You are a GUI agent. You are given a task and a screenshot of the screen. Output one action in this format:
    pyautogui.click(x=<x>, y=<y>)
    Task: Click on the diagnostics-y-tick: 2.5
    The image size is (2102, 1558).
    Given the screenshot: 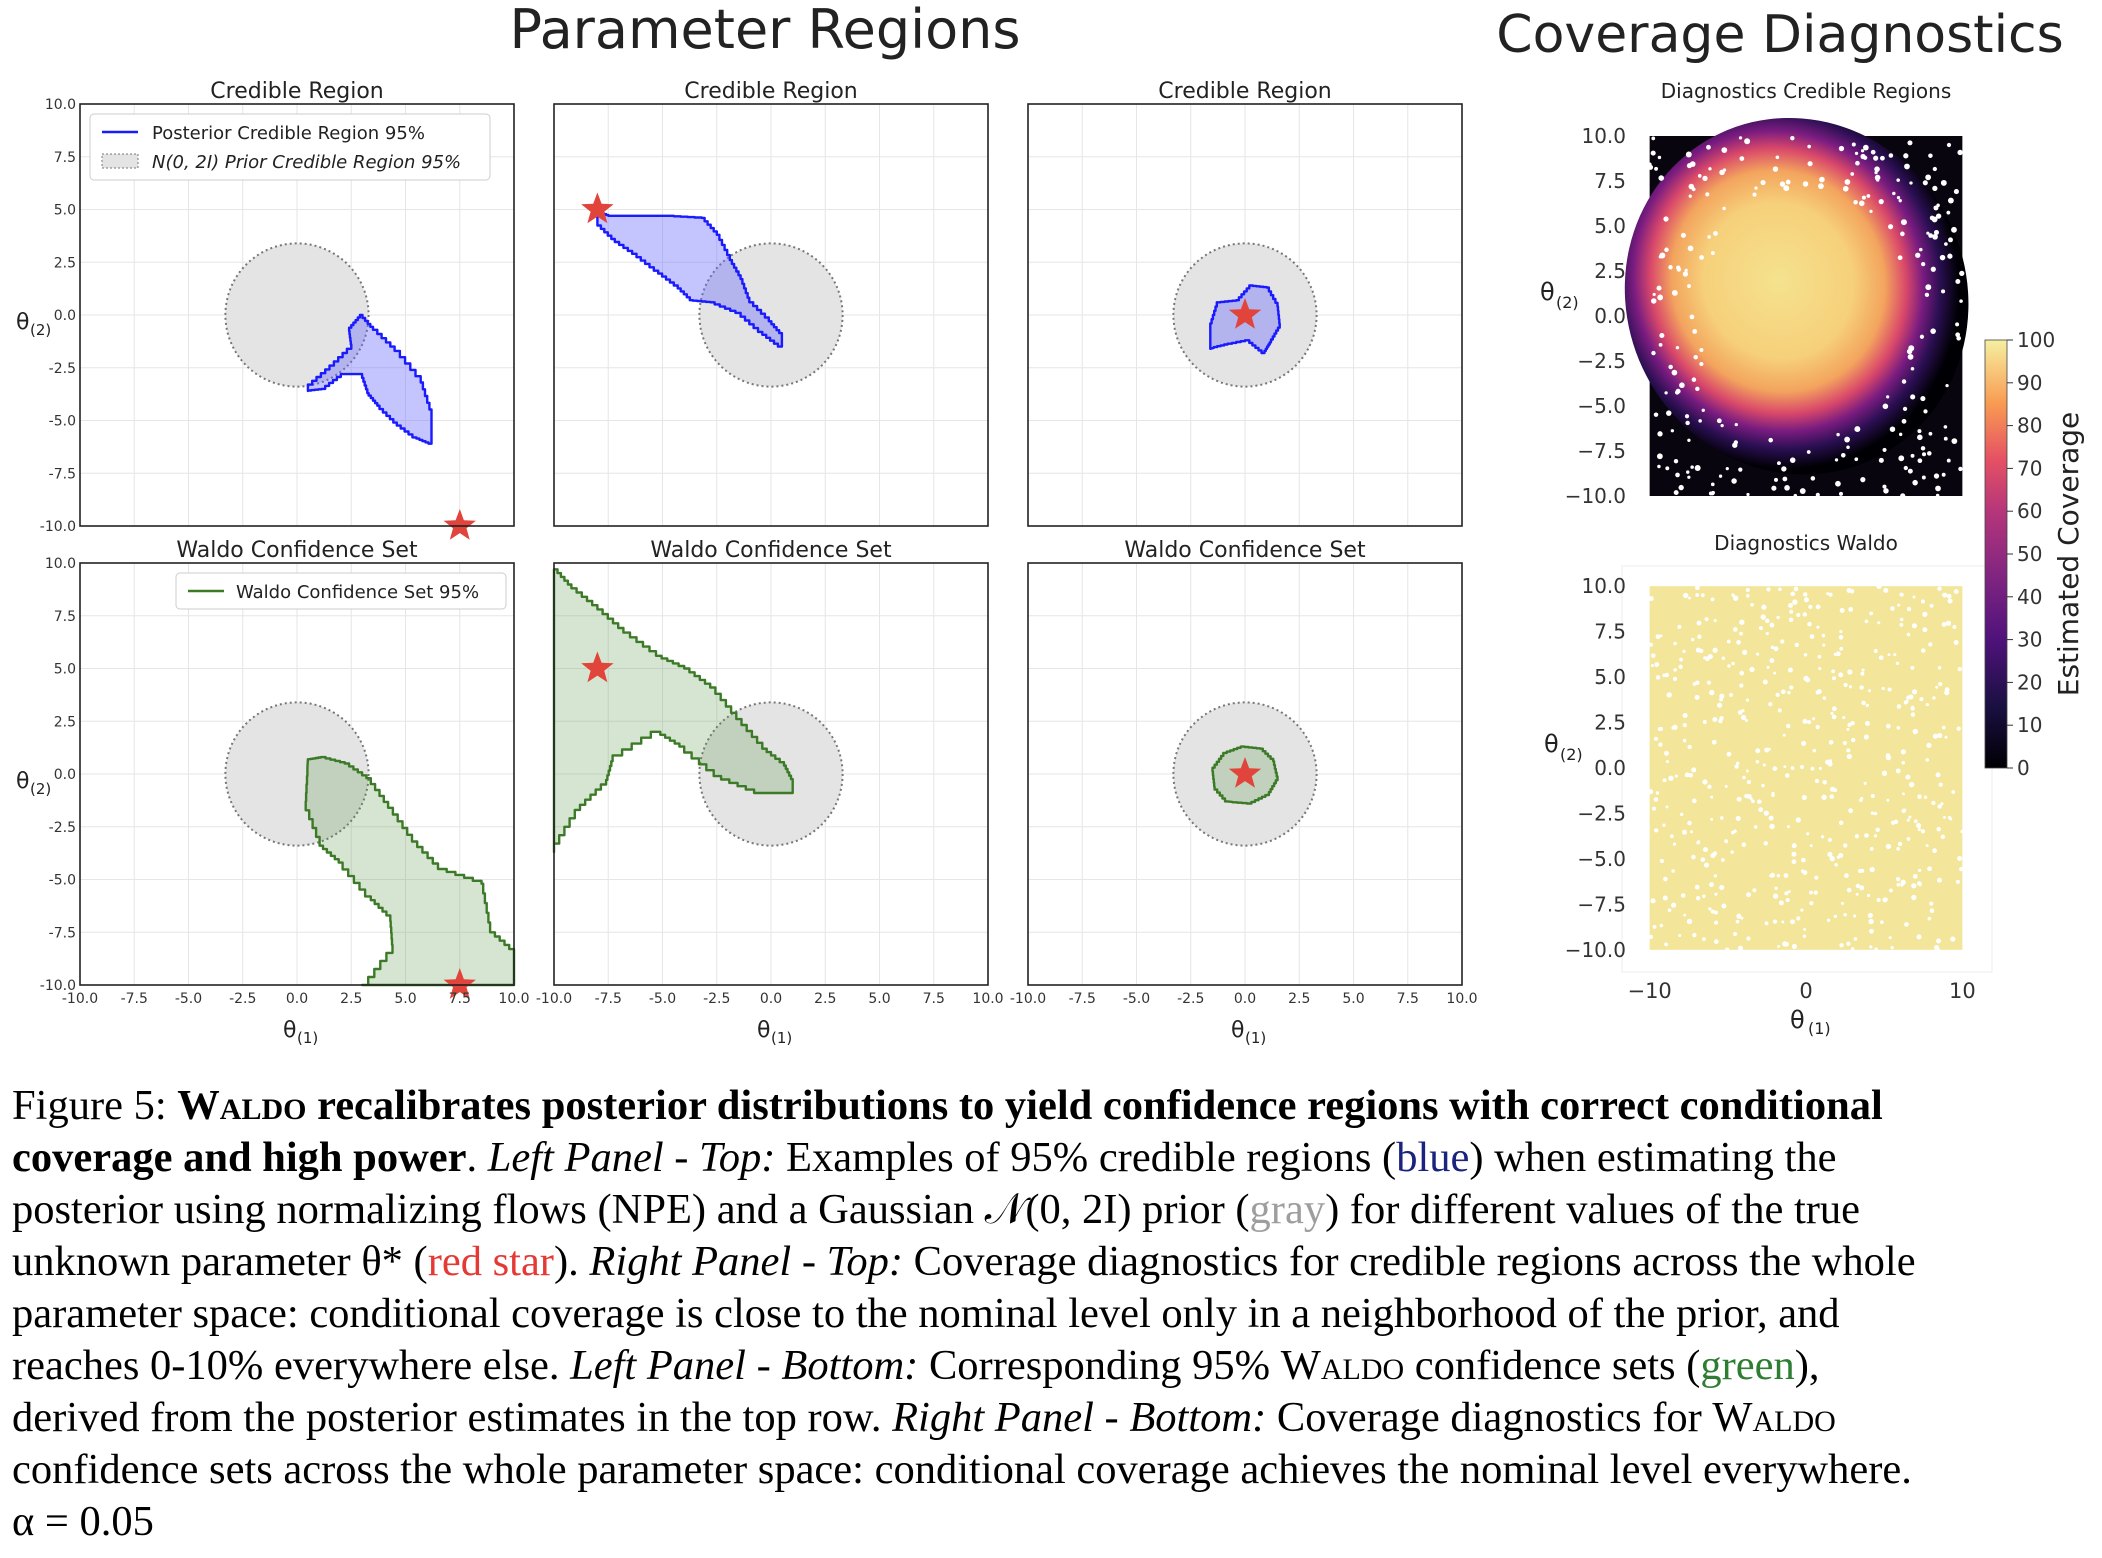 What is the action you would take?
    pyautogui.click(x=1610, y=723)
    